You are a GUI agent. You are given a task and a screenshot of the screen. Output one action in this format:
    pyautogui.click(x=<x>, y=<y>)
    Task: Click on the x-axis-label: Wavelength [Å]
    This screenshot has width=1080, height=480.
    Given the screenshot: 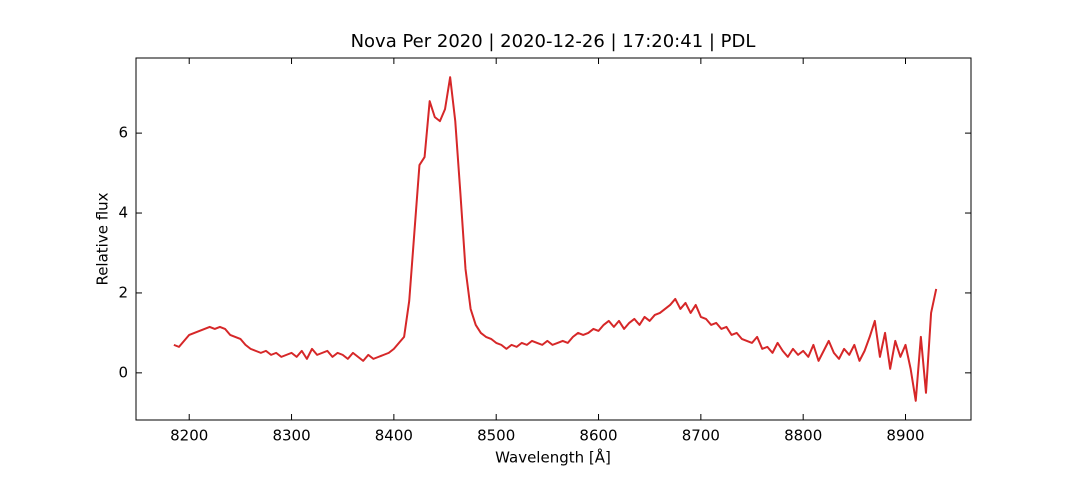 What is the action you would take?
    pyautogui.click(x=553, y=457)
    